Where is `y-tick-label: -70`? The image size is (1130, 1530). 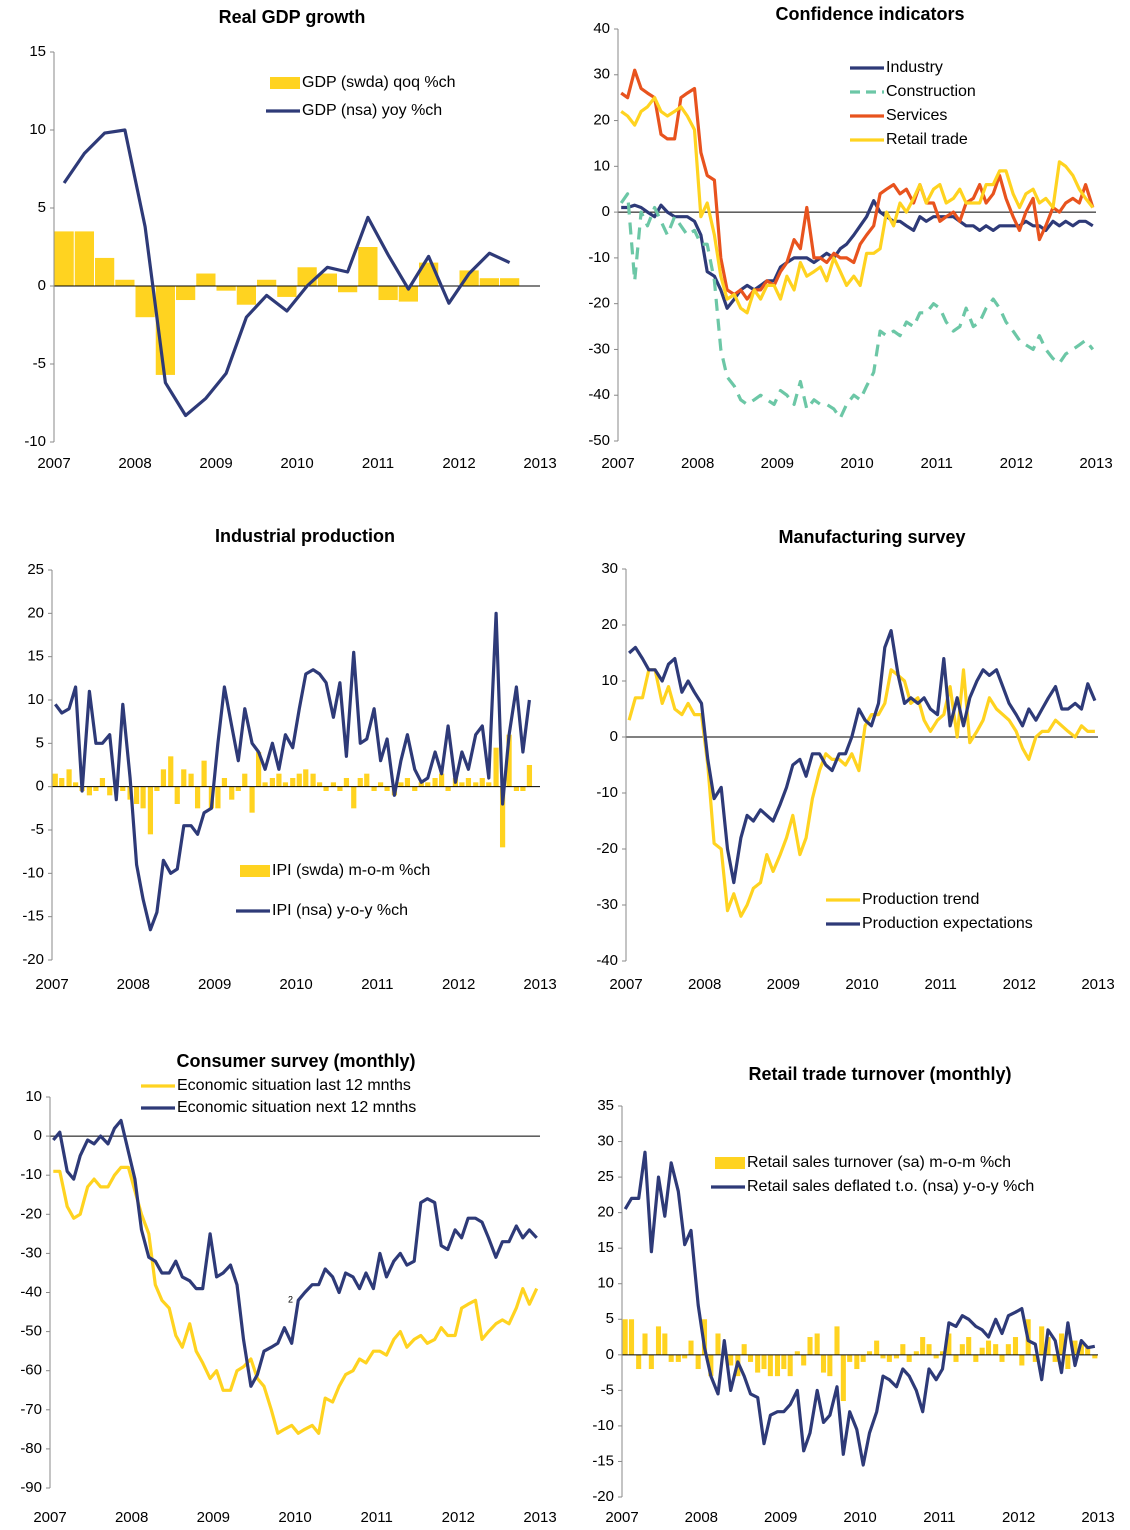 y-tick-label: -70 is located at coordinates (31, 1409).